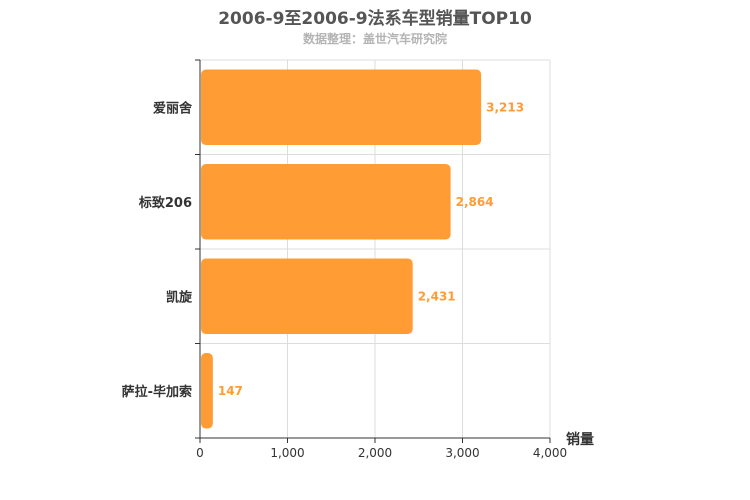  I want to click on x-tick-label-1: 1,000, so click(287, 453).